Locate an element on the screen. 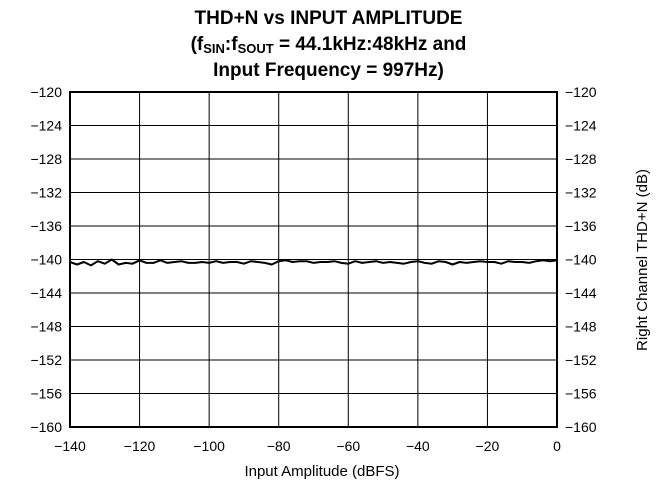 The width and height of the screenshot is (657, 485). y-tick-label-right: −152 is located at coordinates (581, 360).